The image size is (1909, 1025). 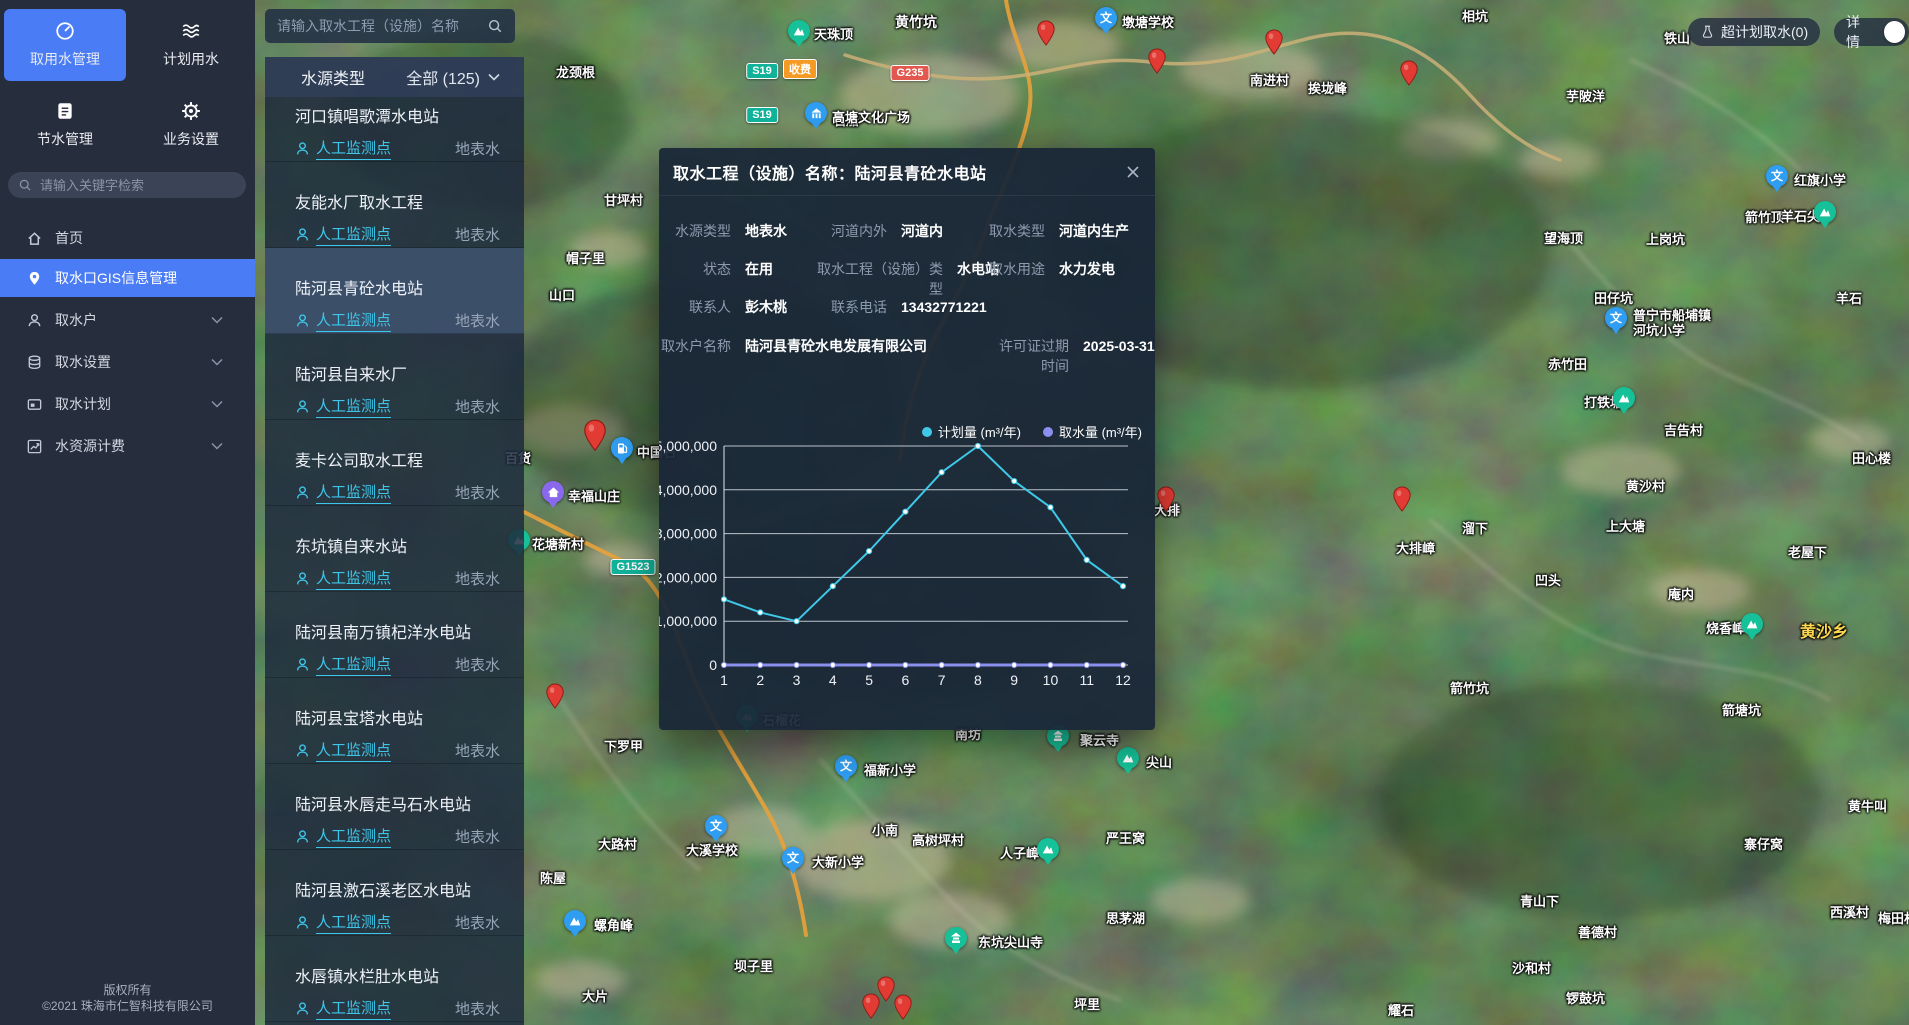 I want to click on sidebar-item-2: 取水户, so click(x=127, y=320).